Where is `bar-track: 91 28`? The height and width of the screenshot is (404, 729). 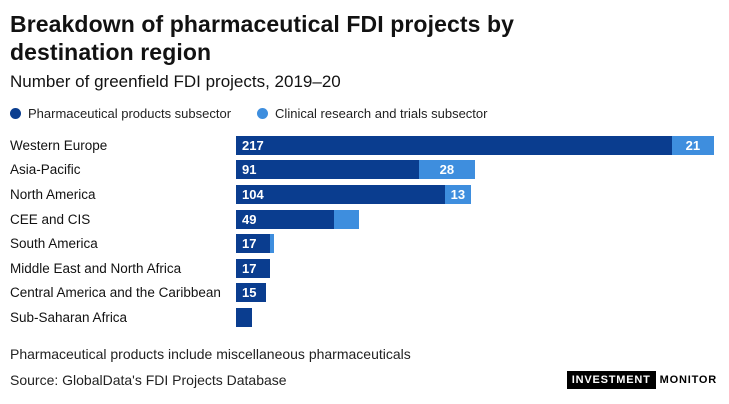 bar-track: 91 28 is located at coordinates (355, 170).